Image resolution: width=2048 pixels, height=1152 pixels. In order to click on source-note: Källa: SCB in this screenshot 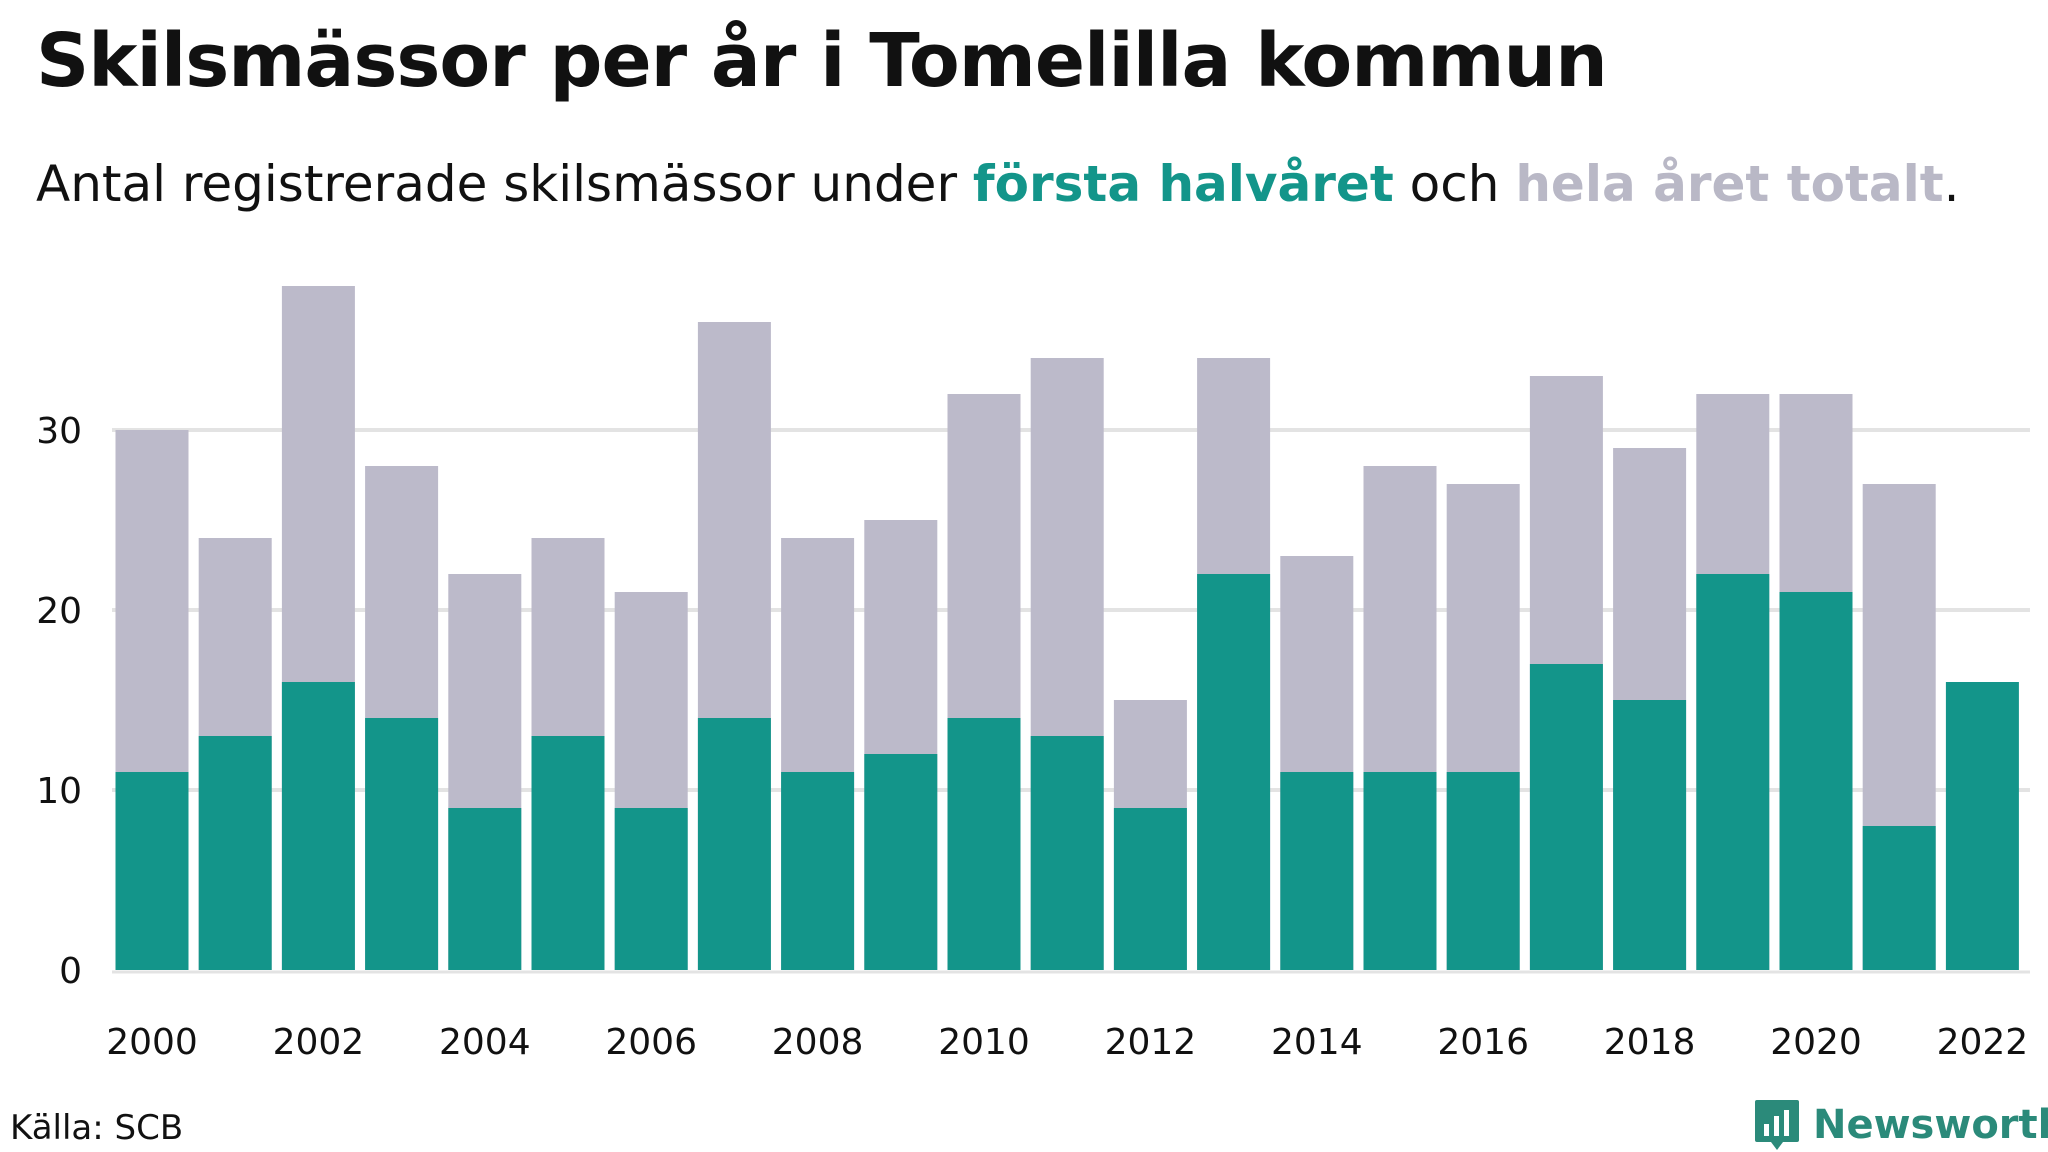, I will do `click(97, 1128)`.